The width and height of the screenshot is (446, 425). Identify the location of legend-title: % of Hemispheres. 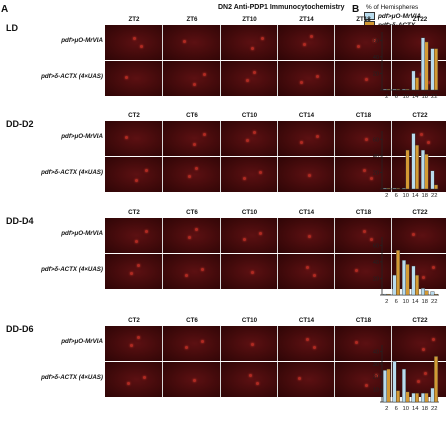
(392, 7).